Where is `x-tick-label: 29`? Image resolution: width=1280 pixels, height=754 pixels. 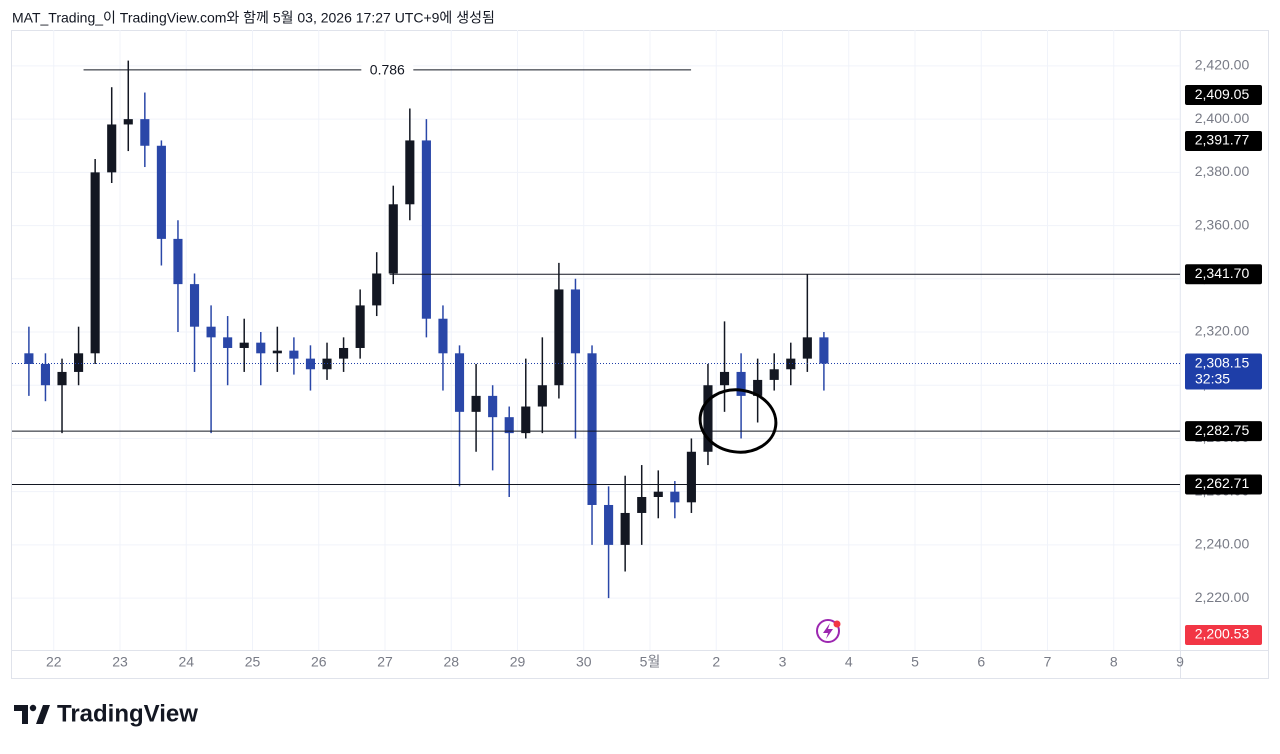
x-tick-label: 29 is located at coordinates (518, 662).